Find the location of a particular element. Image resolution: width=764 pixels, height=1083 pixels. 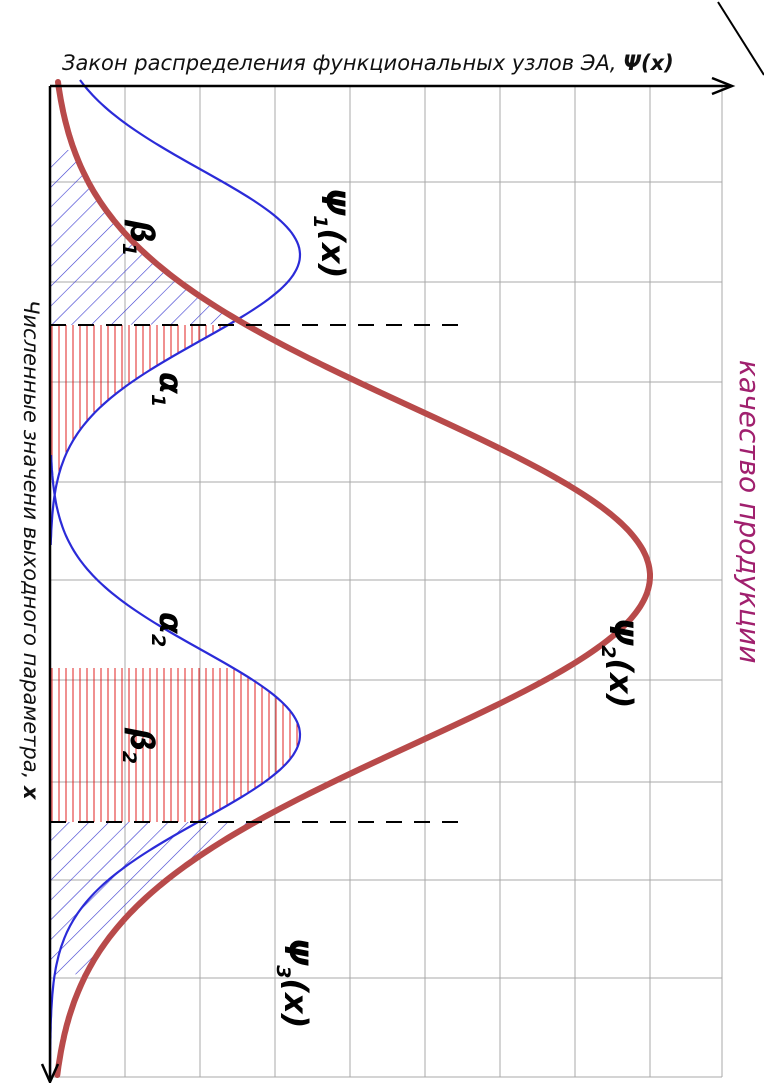

alpha2-label: α2 is located at coordinates (168, 629).